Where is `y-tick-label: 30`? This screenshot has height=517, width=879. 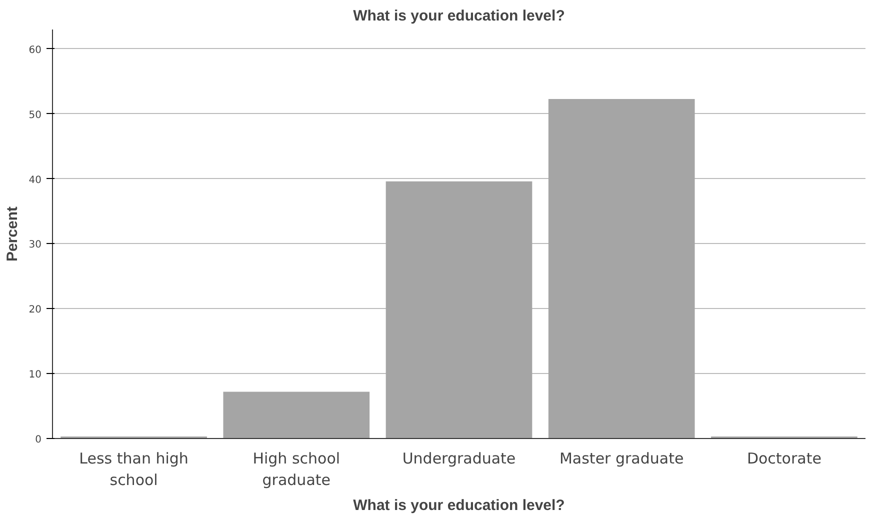 y-tick-label: 30 is located at coordinates (35, 245).